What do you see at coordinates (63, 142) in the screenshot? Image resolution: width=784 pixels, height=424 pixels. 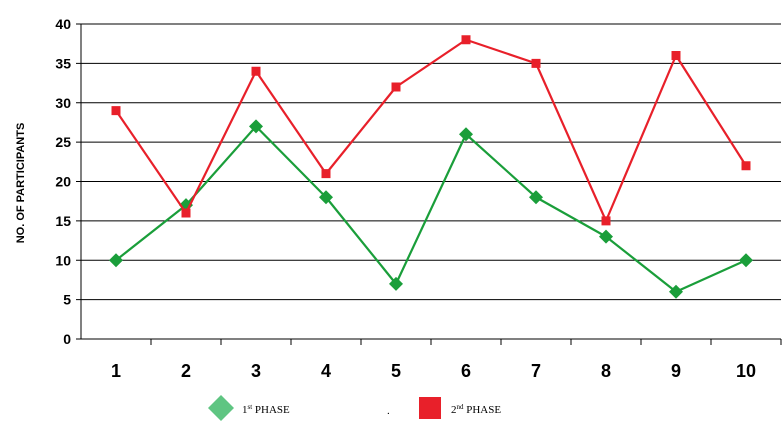 I see `y-tick-label: 25` at bounding box center [63, 142].